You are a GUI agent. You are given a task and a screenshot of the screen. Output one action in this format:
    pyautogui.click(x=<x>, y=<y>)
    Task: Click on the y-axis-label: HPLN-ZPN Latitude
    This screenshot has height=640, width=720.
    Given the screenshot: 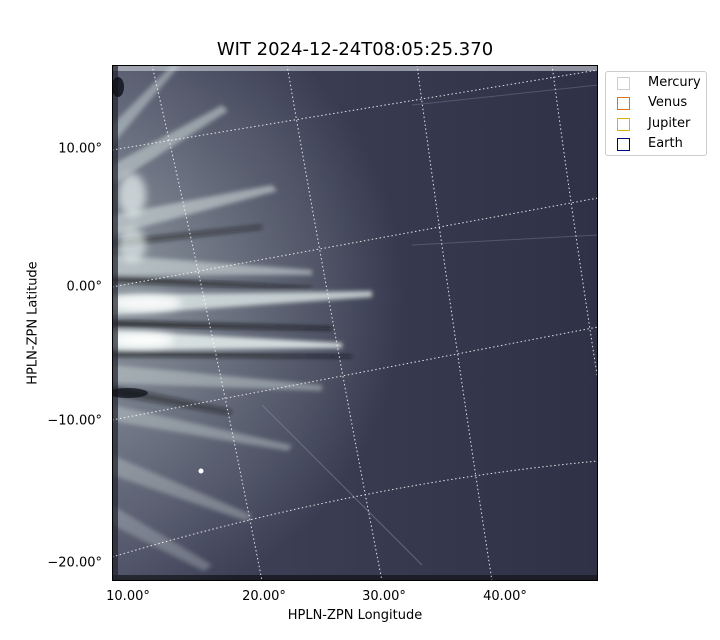 What is the action you would take?
    pyautogui.click(x=33, y=323)
    